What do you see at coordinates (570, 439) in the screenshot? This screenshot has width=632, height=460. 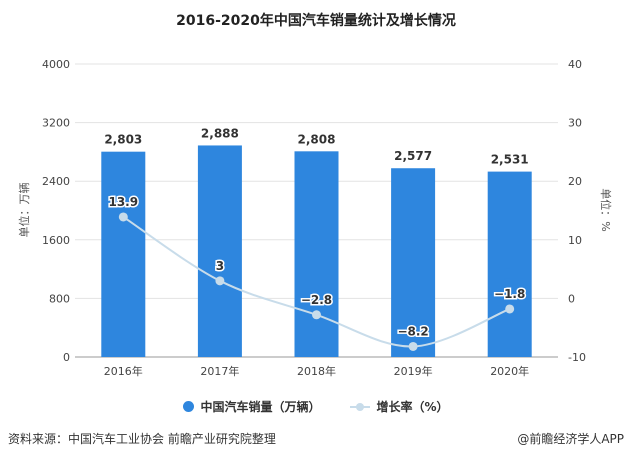 I see `credit: @前瞻经济学人APP` at bounding box center [570, 439].